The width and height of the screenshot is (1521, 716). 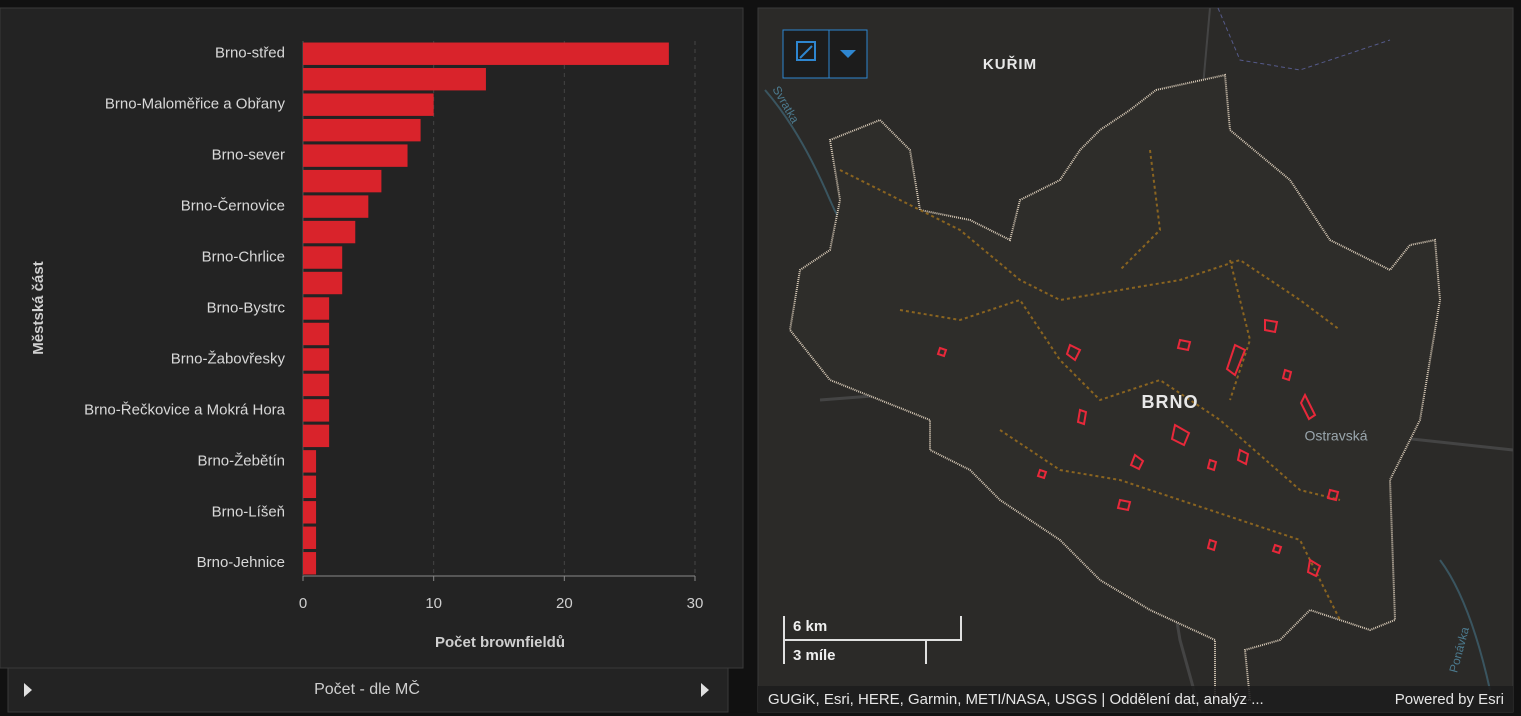 What do you see at coordinates (848, 54) in the screenshot?
I see `tool-dropdown` at bounding box center [848, 54].